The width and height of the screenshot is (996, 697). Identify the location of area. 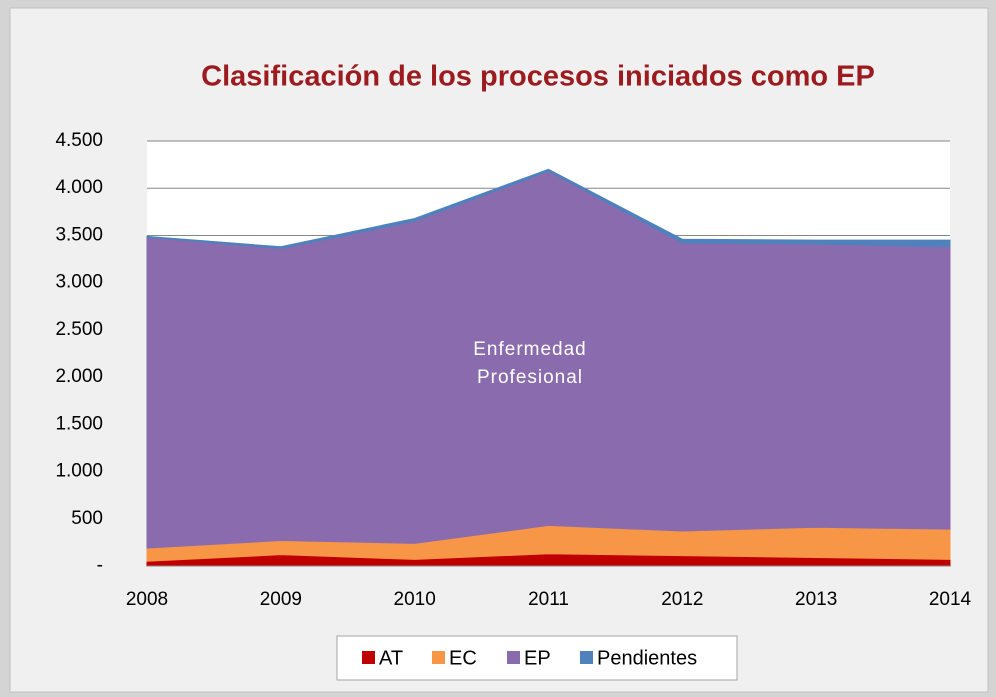
(548, 209).